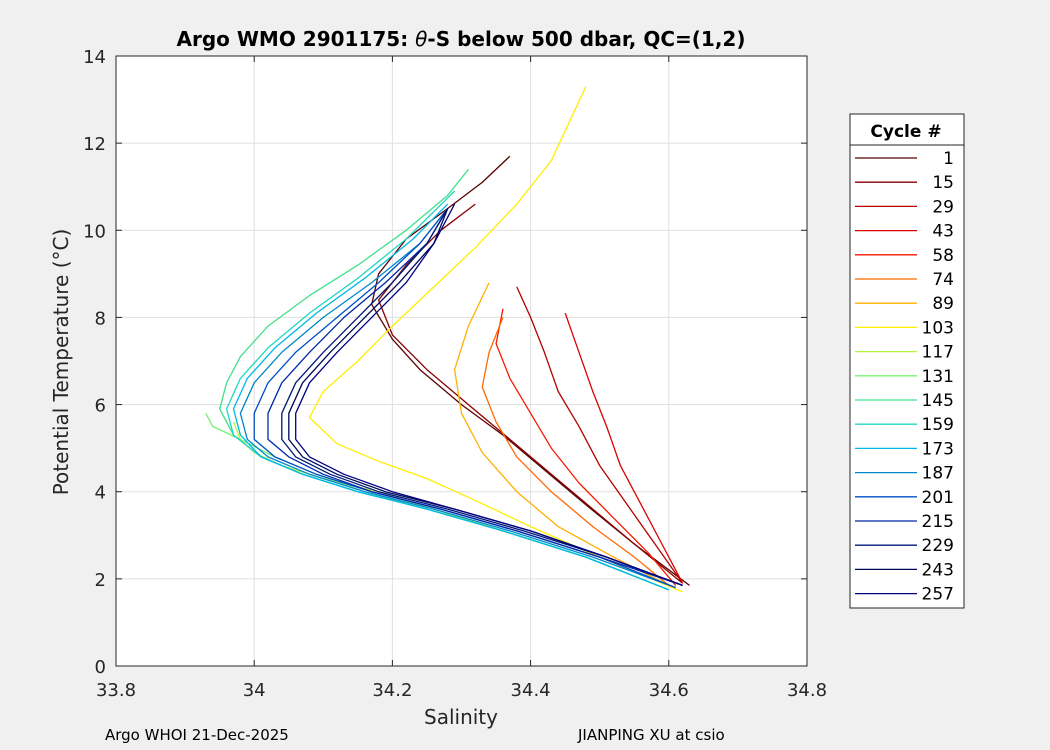 The image size is (1050, 750). What do you see at coordinates (61, 362) in the screenshot?
I see `y-axis-label: Potential Temperature (°C)` at bounding box center [61, 362].